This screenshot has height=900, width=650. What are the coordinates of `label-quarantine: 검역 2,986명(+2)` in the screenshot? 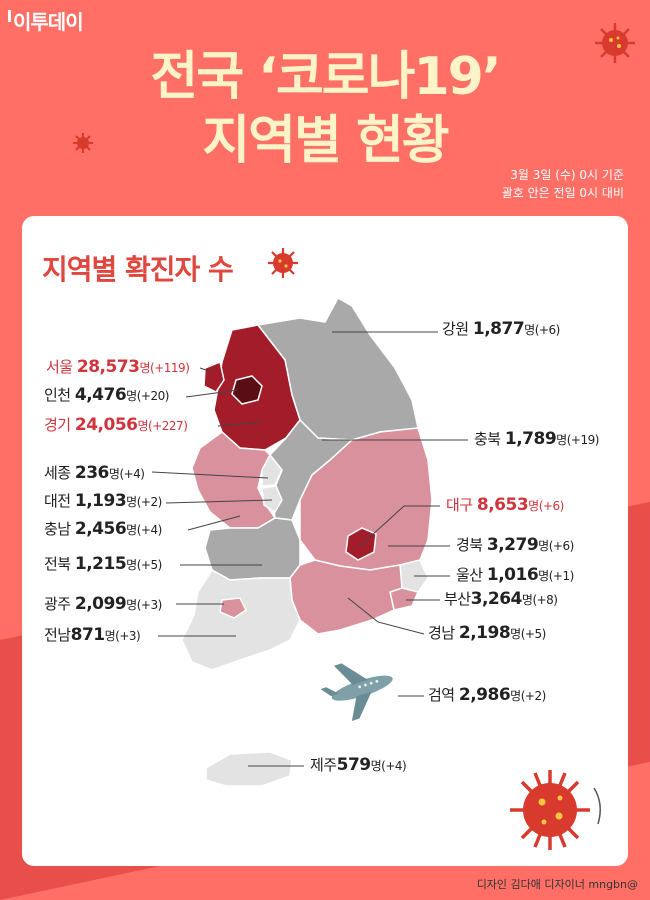 It's located at (487, 695).